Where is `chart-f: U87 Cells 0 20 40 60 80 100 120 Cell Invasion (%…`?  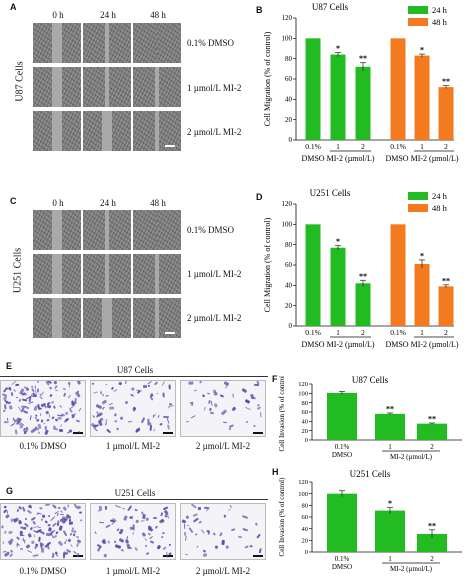 chart-f: U87 Cells 0 20 40 60 80 100 120 Cell Invasion (%… is located at coordinates (370, 418).